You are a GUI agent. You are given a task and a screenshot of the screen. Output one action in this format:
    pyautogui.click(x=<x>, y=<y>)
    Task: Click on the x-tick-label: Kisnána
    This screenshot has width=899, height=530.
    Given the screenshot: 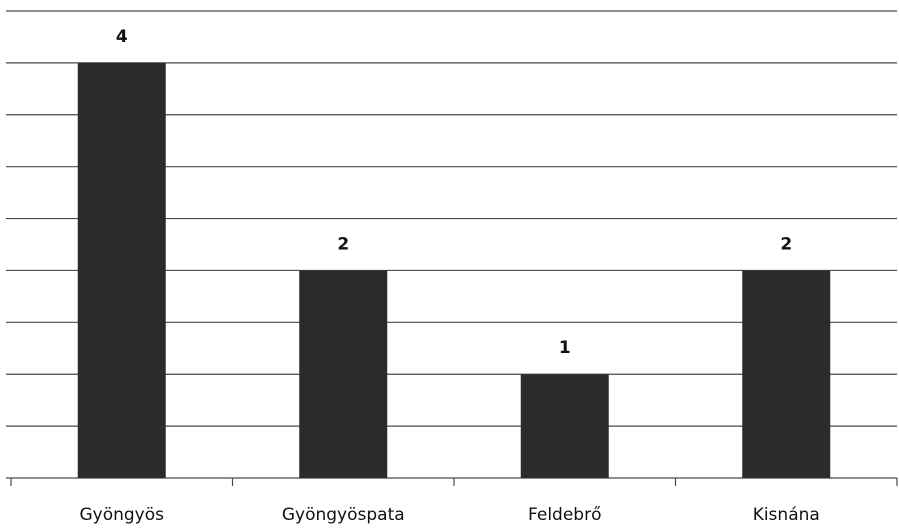 What is the action you would take?
    pyautogui.click(x=786, y=515)
    